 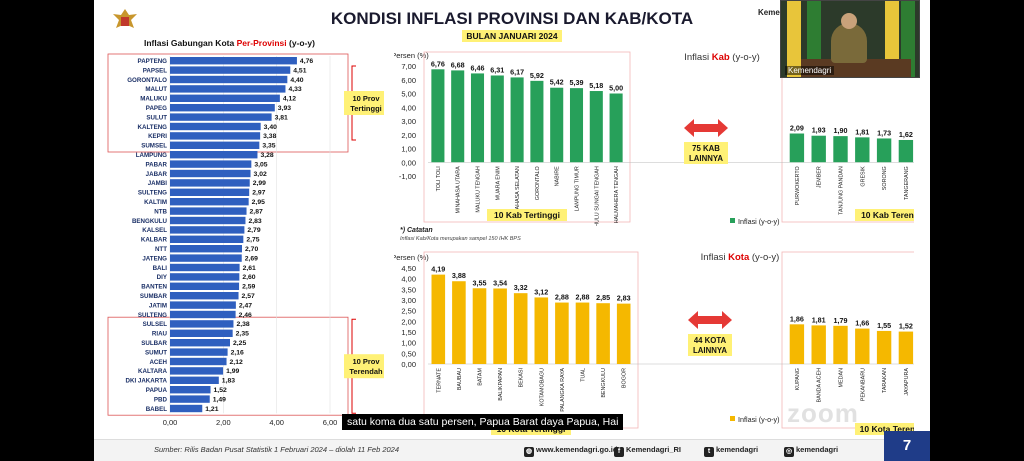 I want to click on x-tick-label: 2,00, so click(x=223, y=422).